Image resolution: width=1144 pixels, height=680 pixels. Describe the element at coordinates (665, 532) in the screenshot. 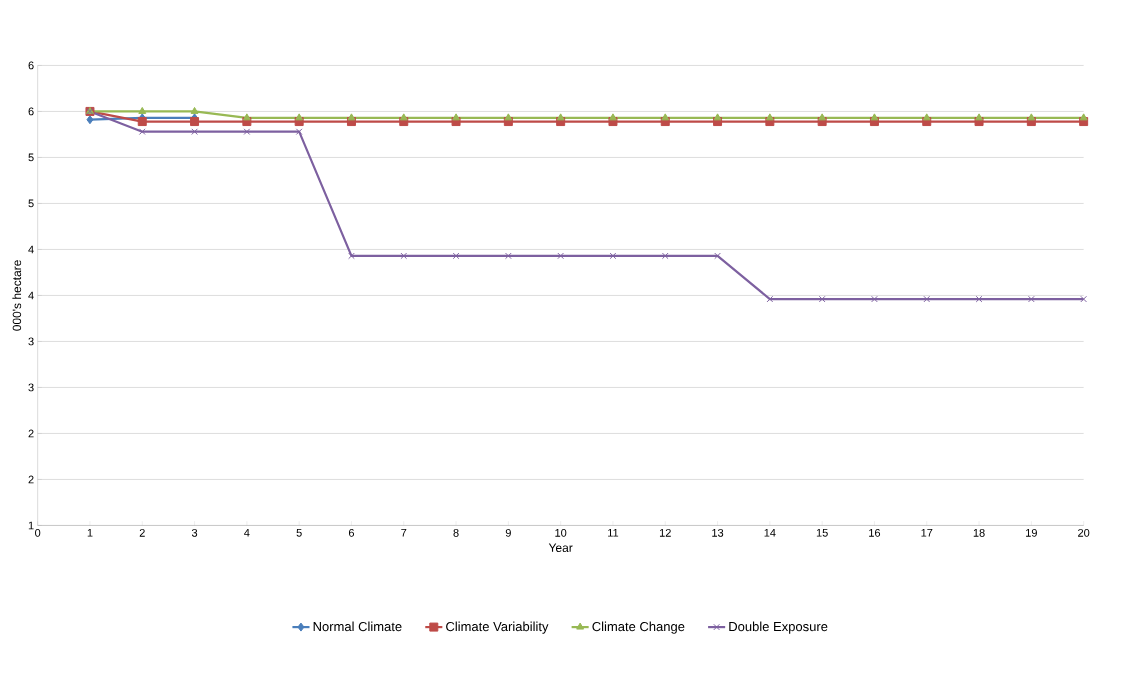

I see `x-tick-label: 12` at that location.